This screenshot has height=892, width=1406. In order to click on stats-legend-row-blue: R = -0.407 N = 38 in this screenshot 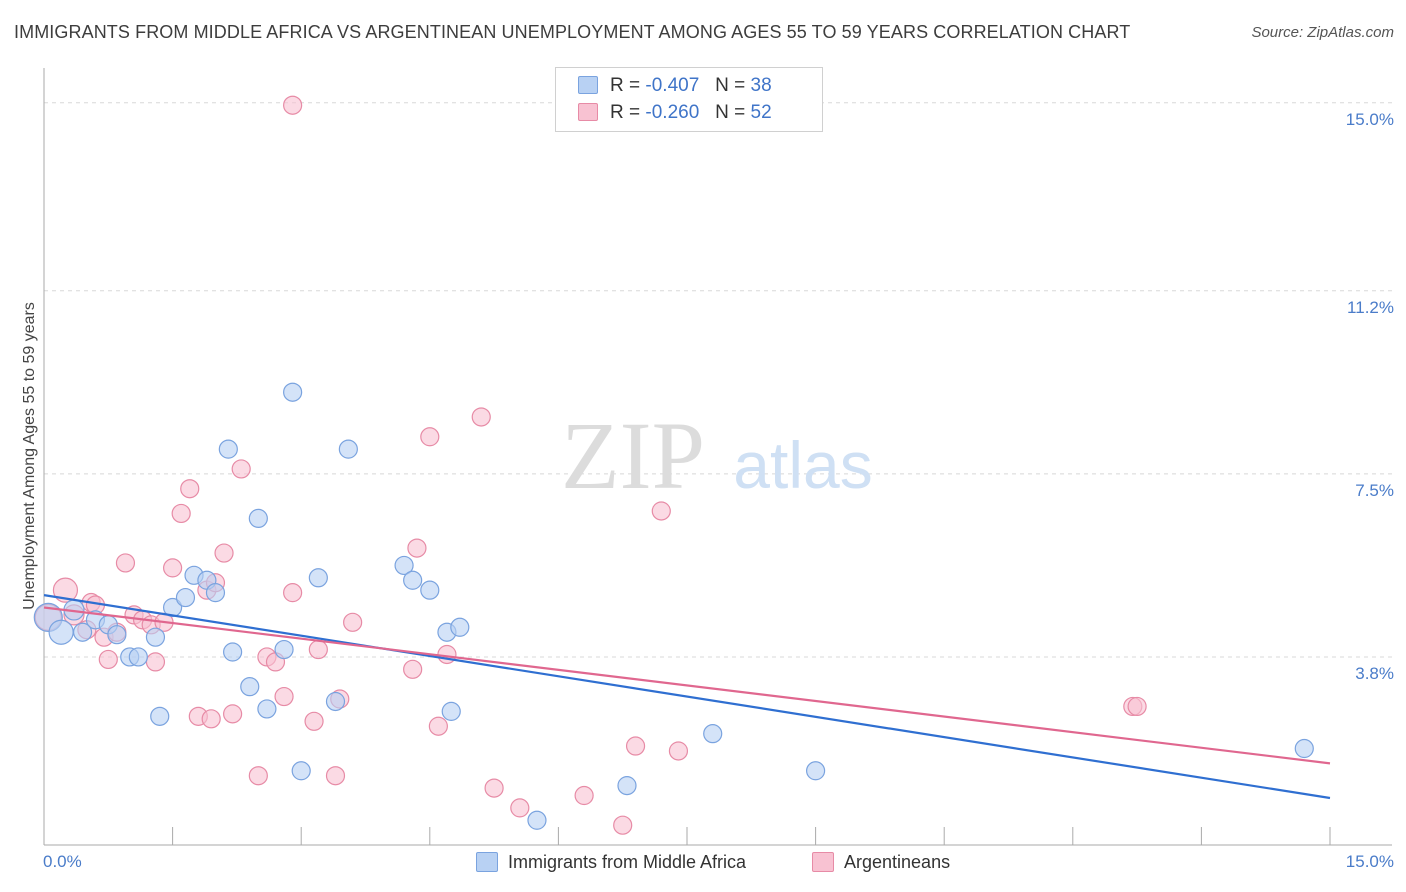, I will do `click(675, 88)`.